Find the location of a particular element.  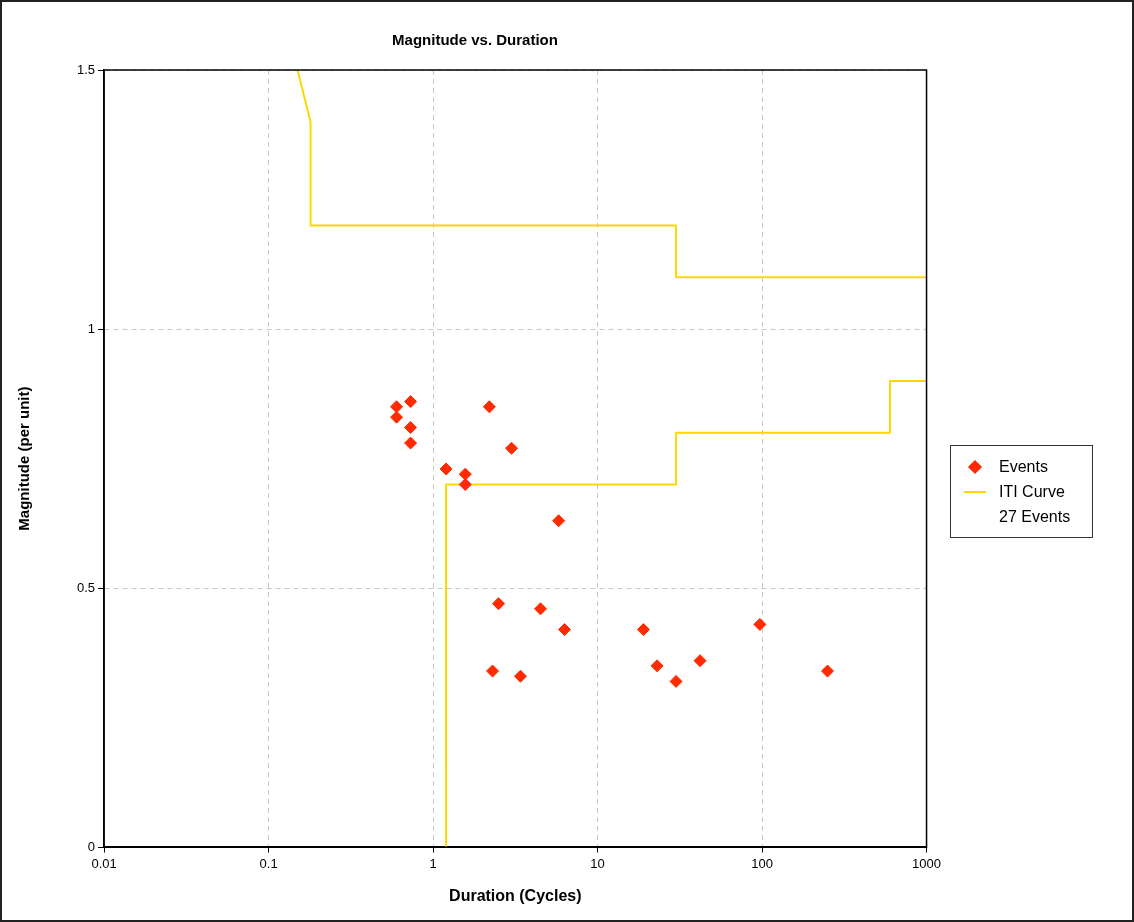

y-tick-label: 0 is located at coordinates (91, 846).